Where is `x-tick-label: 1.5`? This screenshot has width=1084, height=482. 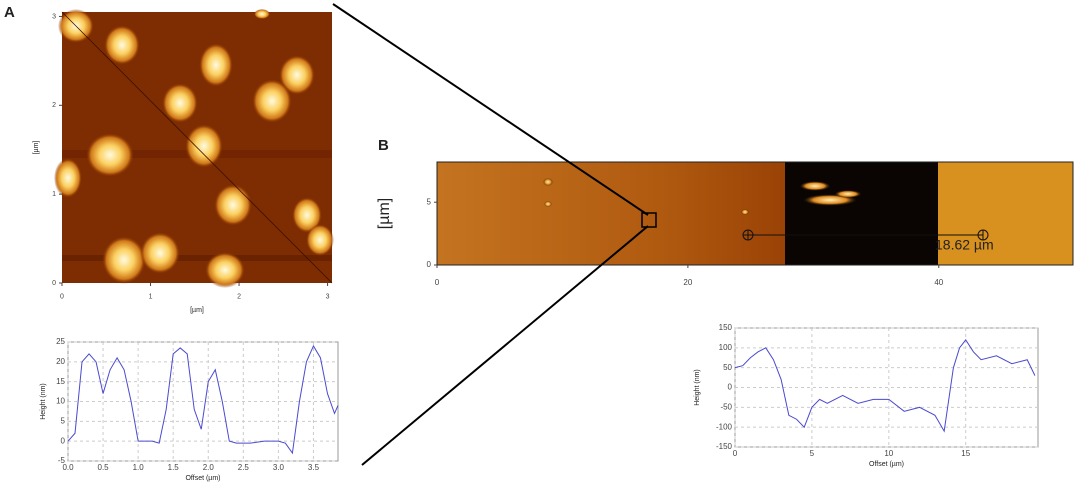
x-tick-label: 1.5 is located at coordinates (174, 467).